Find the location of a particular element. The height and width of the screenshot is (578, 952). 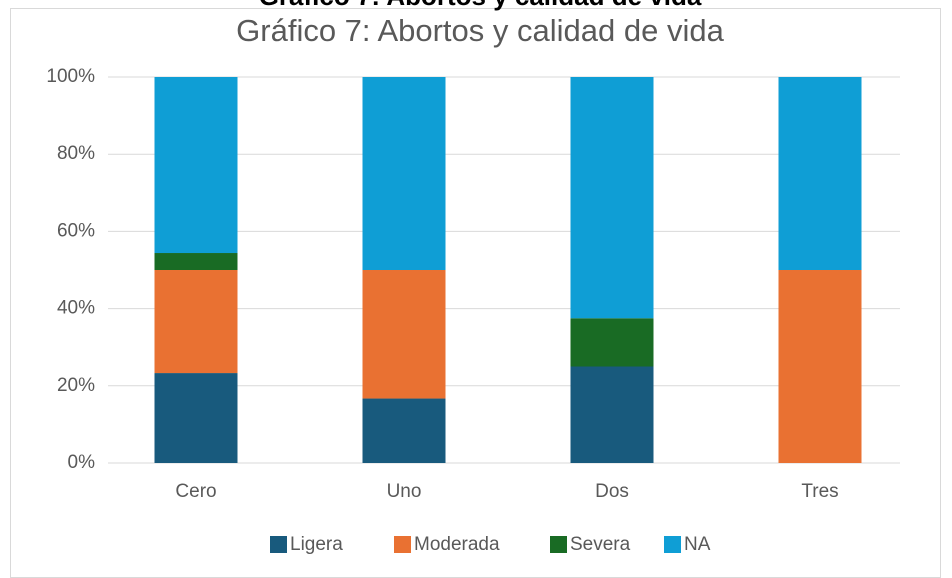

y-tick-label: 40% is located at coordinates (76, 308).